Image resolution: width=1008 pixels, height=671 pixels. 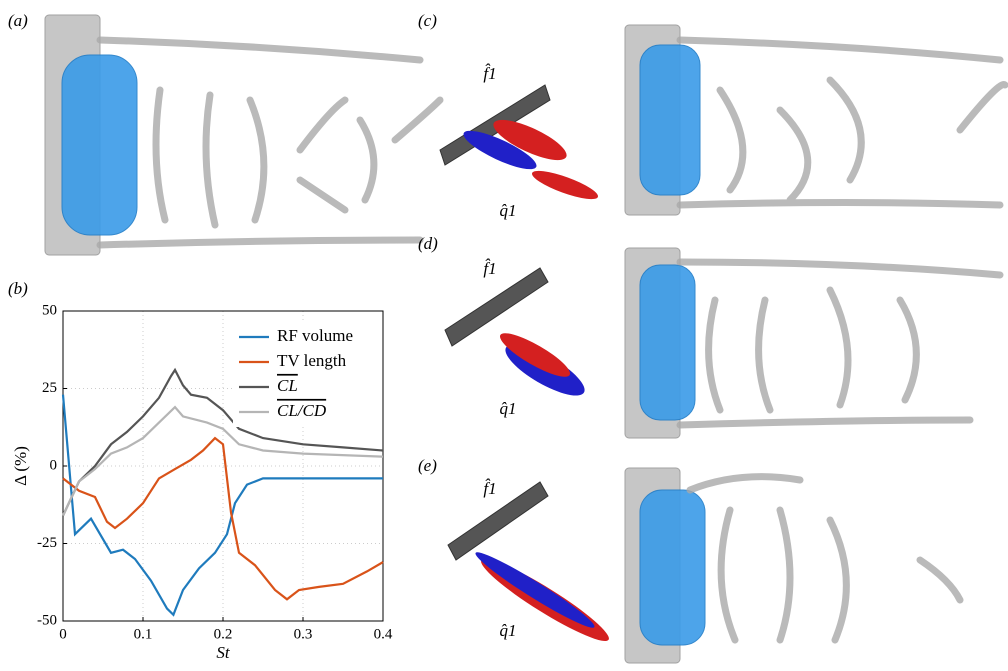 What do you see at coordinates (223, 652) in the screenshot?
I see `x-axis-label: St` at bounding box center [223, 652].